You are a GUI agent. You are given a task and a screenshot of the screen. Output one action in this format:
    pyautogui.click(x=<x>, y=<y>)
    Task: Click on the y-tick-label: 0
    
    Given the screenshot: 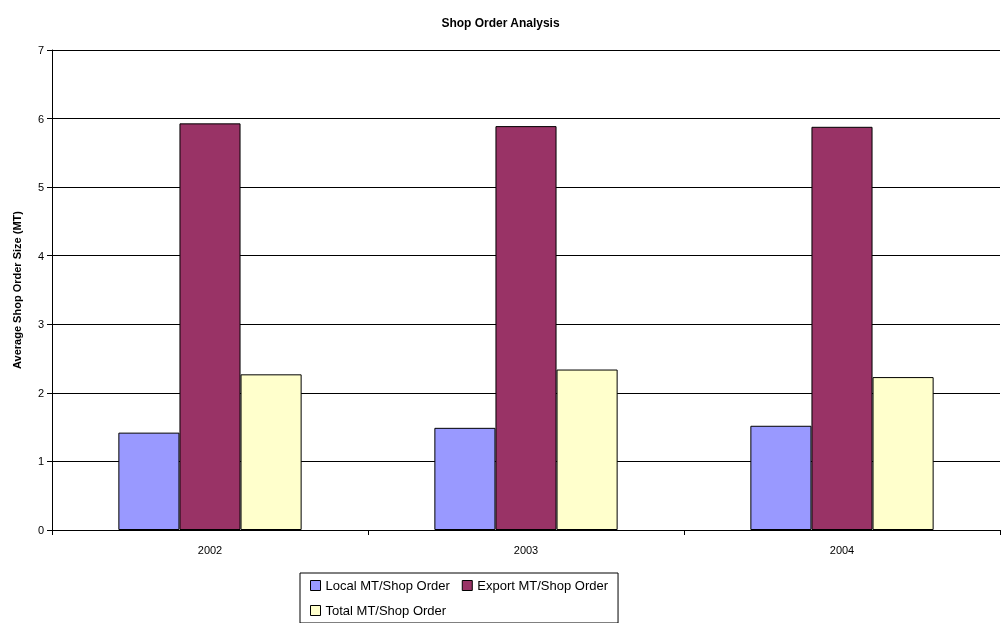 What is the action you would take?
    pyautogui.click(x=40, y=530)
    